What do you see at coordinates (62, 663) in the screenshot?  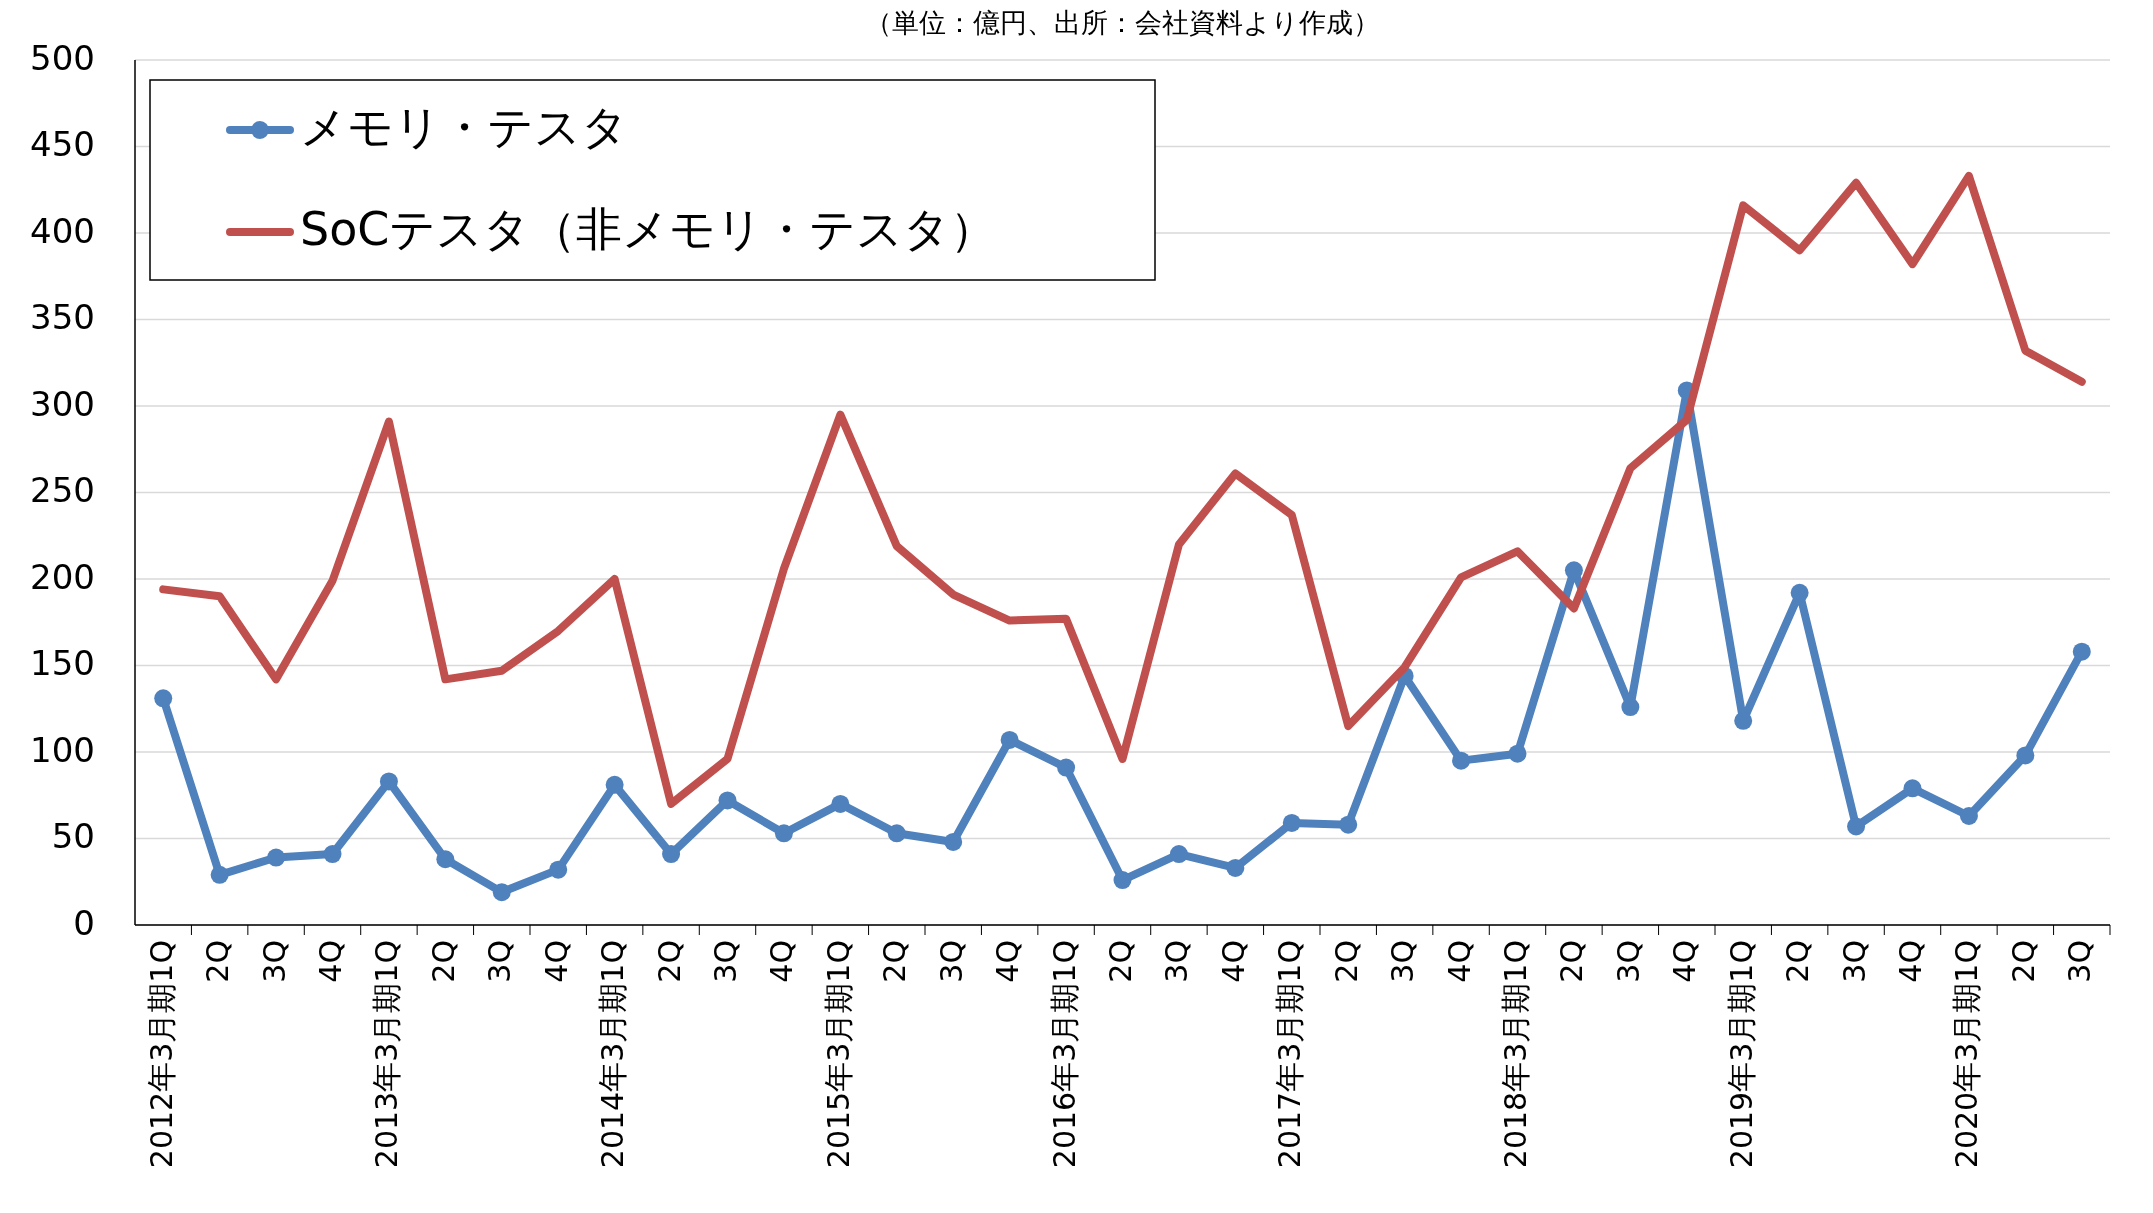 I see `y-tick-label: 150` at bounding box center [62, 663].